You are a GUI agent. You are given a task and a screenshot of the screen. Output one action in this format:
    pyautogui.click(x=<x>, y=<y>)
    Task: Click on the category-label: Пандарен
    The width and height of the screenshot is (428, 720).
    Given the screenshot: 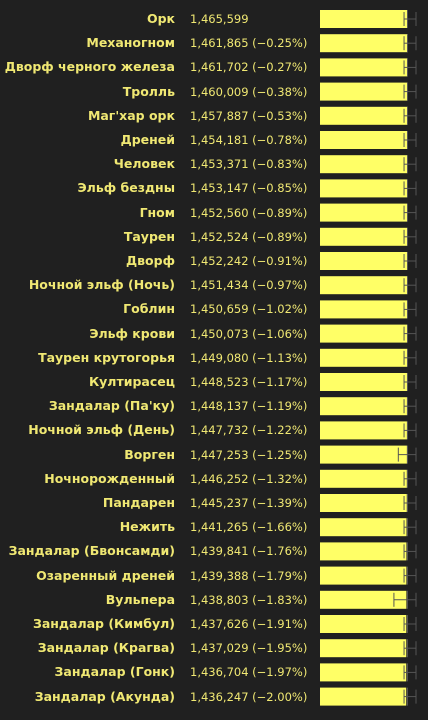 What is the action you would take?
    pyautogui.click(x=138, y=502)
    